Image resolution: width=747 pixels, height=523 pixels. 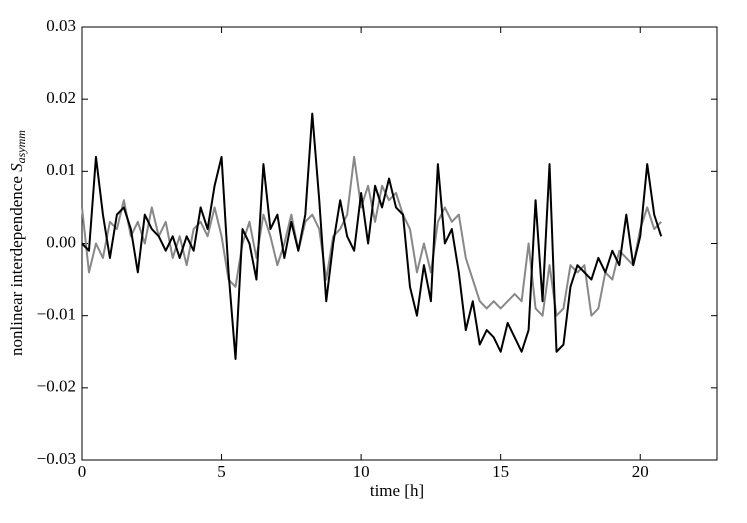 I want to click on y-label-text: nonlinear interdependence, so click(x=16, y=266).